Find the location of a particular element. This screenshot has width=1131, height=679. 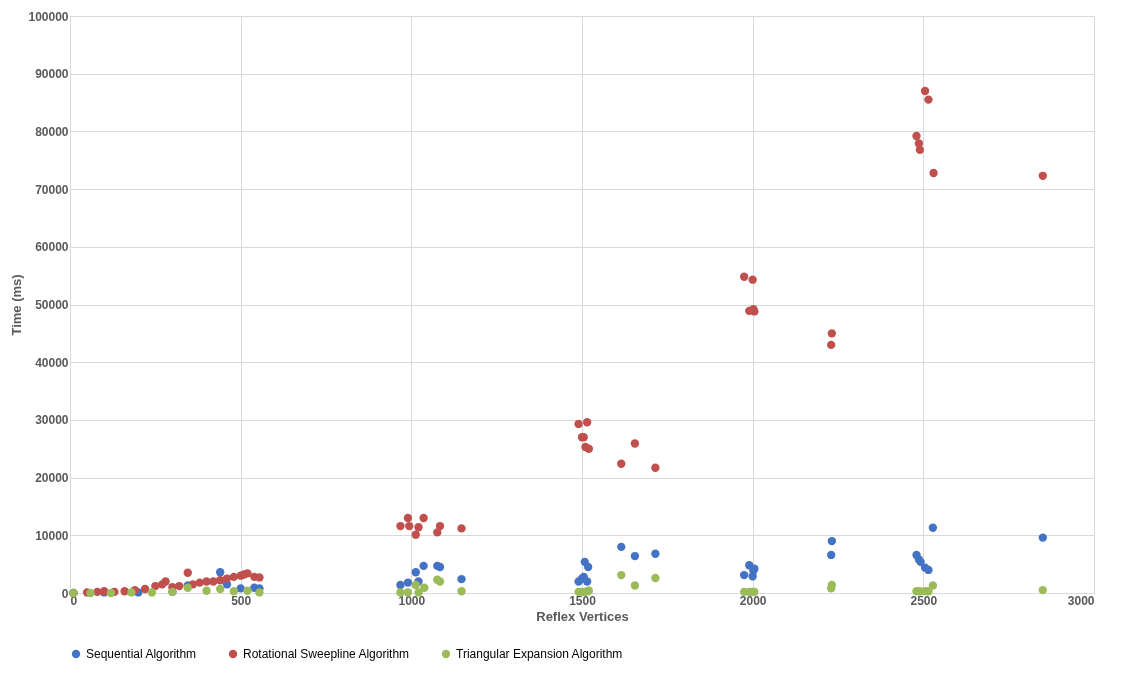

x-tick-label: 2000 is located at coordinates (753, 600).